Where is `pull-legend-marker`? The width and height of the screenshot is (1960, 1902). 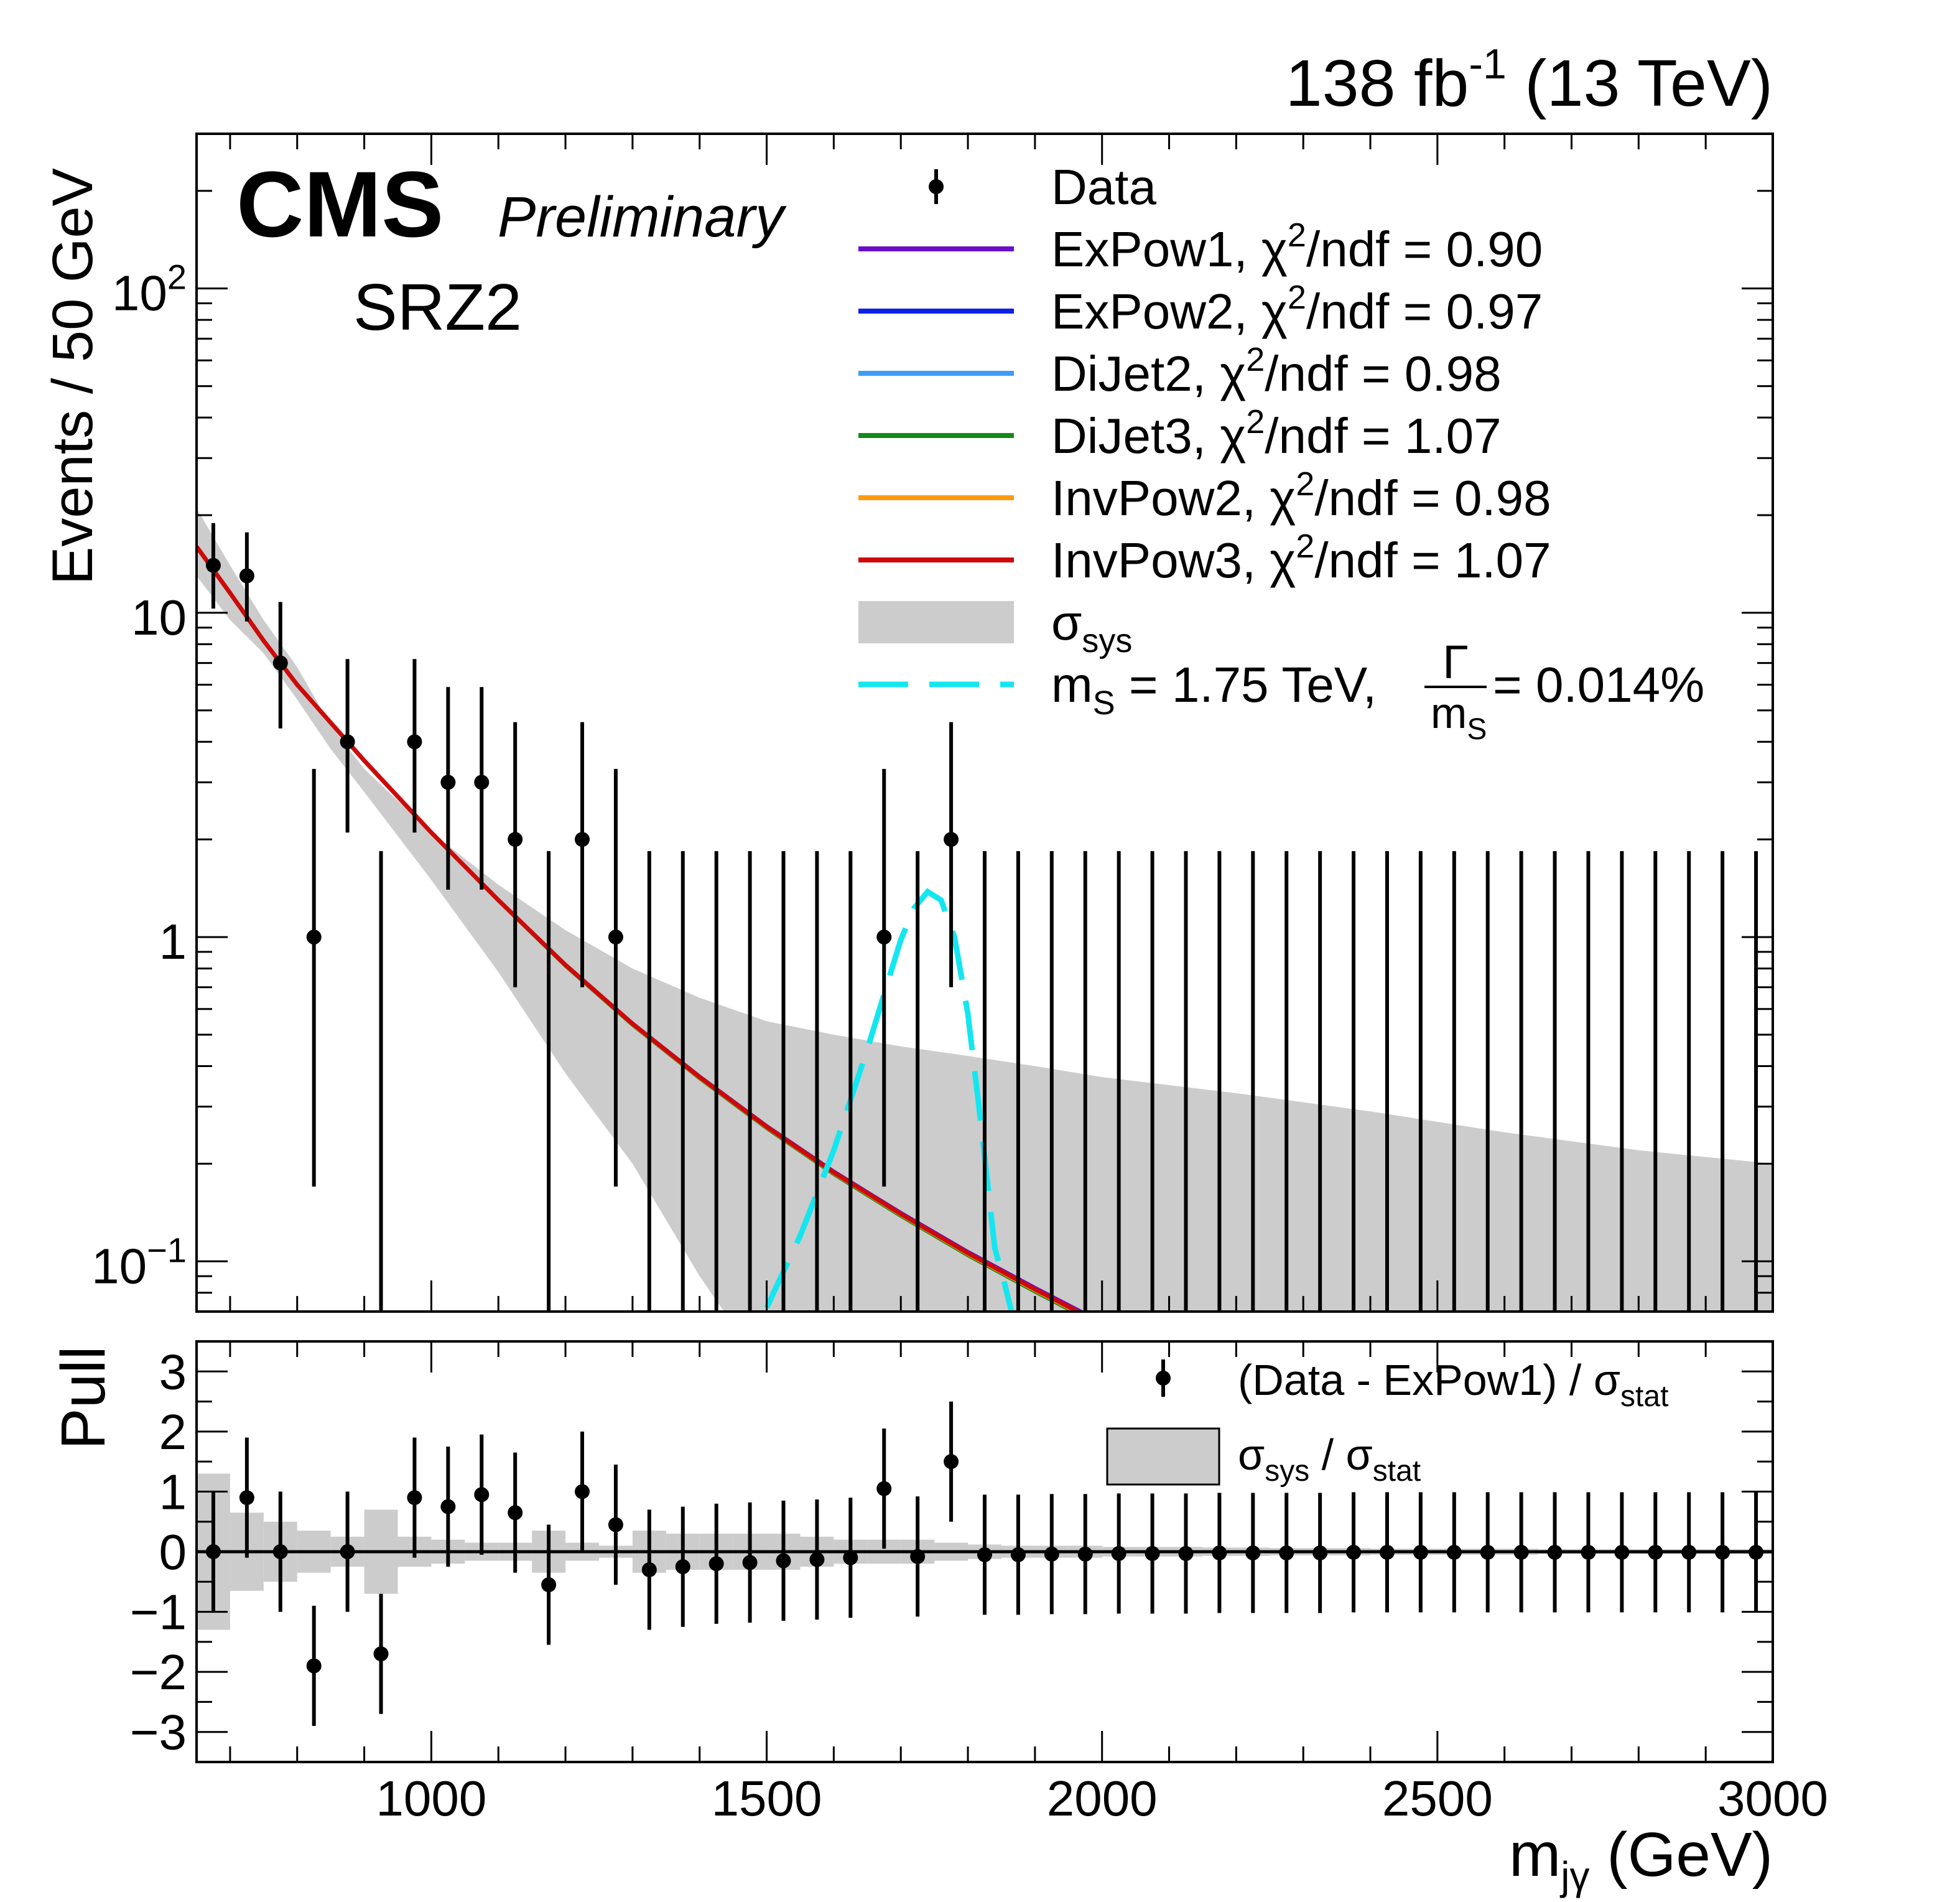
pull-legend-marker is located at coordinates (1163, 1378).